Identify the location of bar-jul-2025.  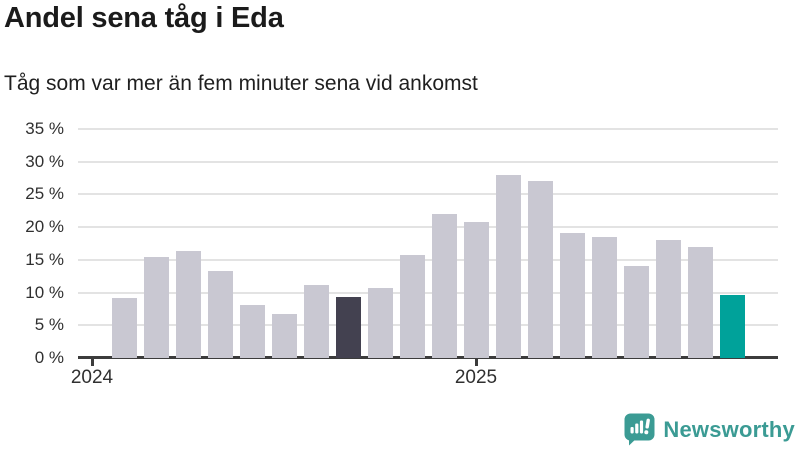
(668, 298).